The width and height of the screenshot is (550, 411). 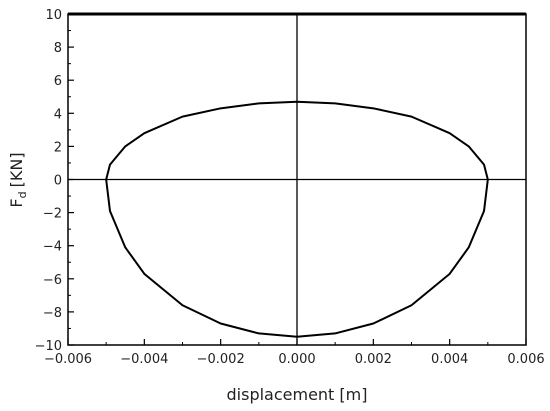 I want to click on y-tick-label: 10, so click(x=53, y=15).